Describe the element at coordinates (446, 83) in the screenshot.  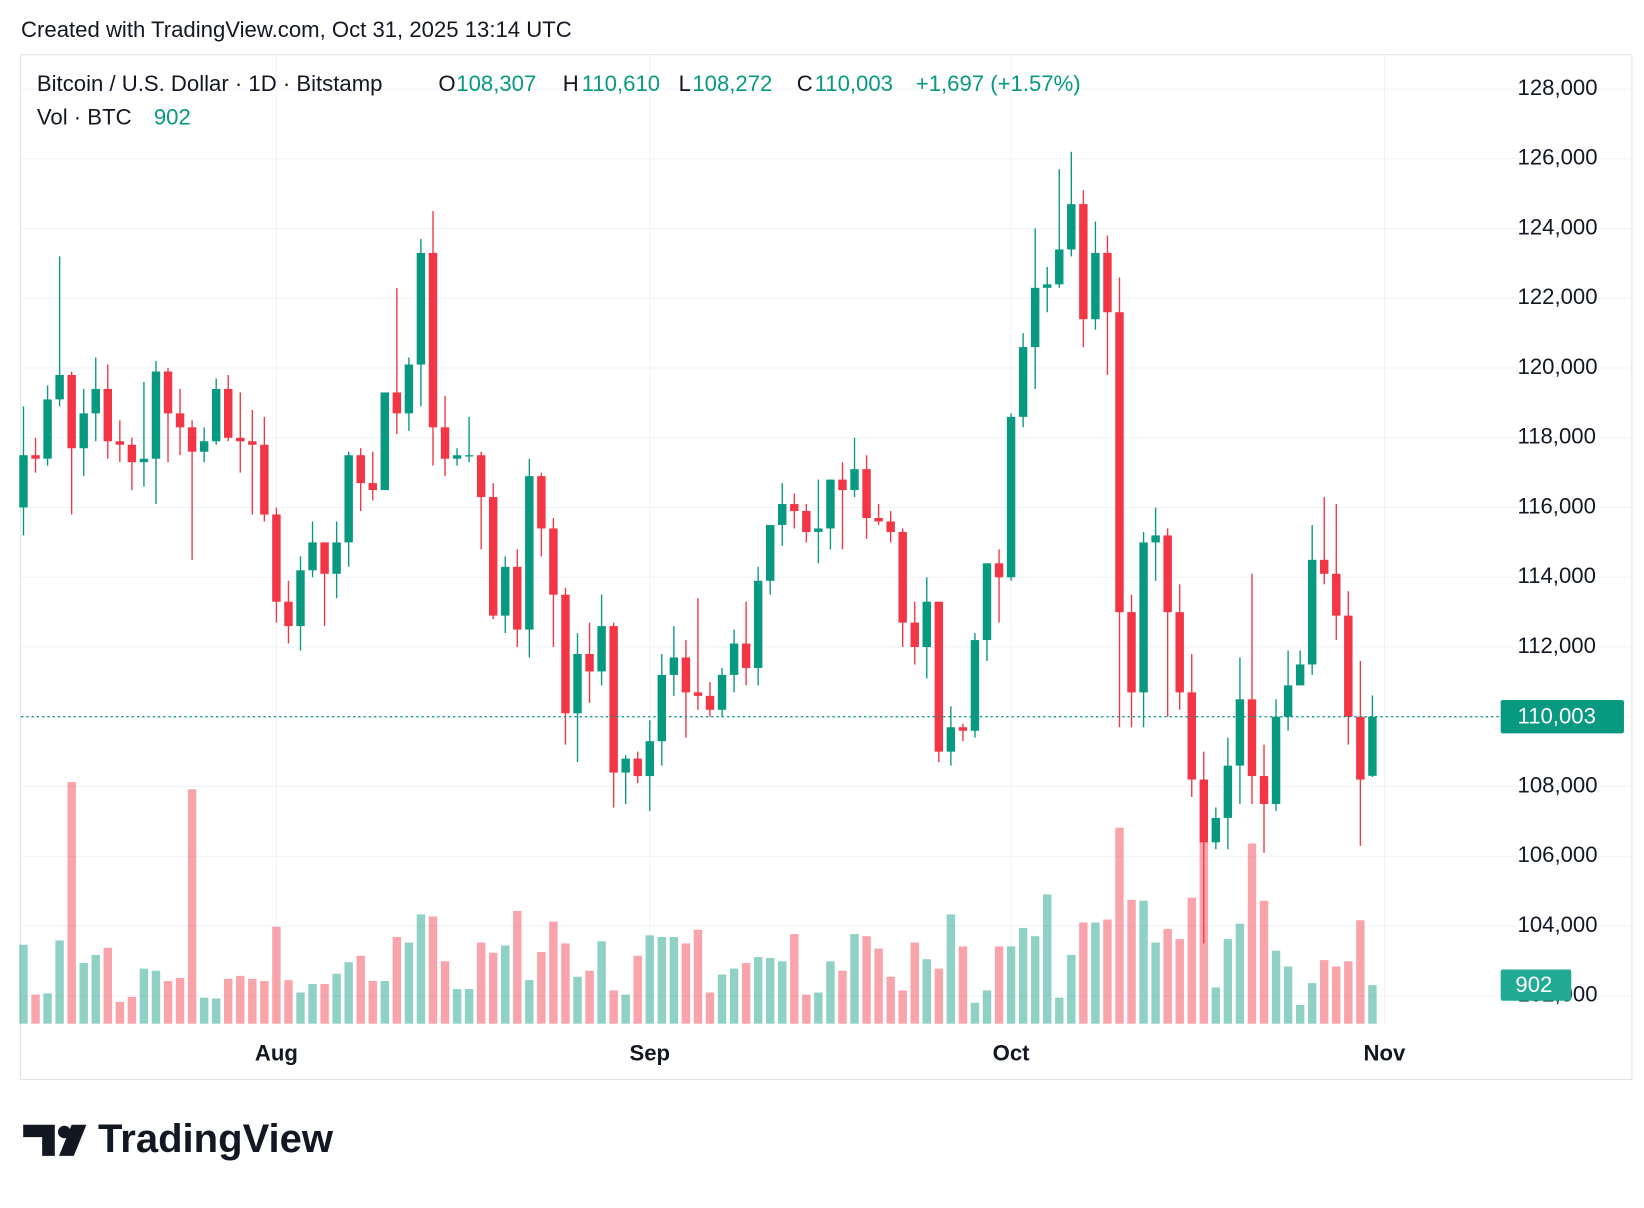
I see `legend-key: O` at that location.